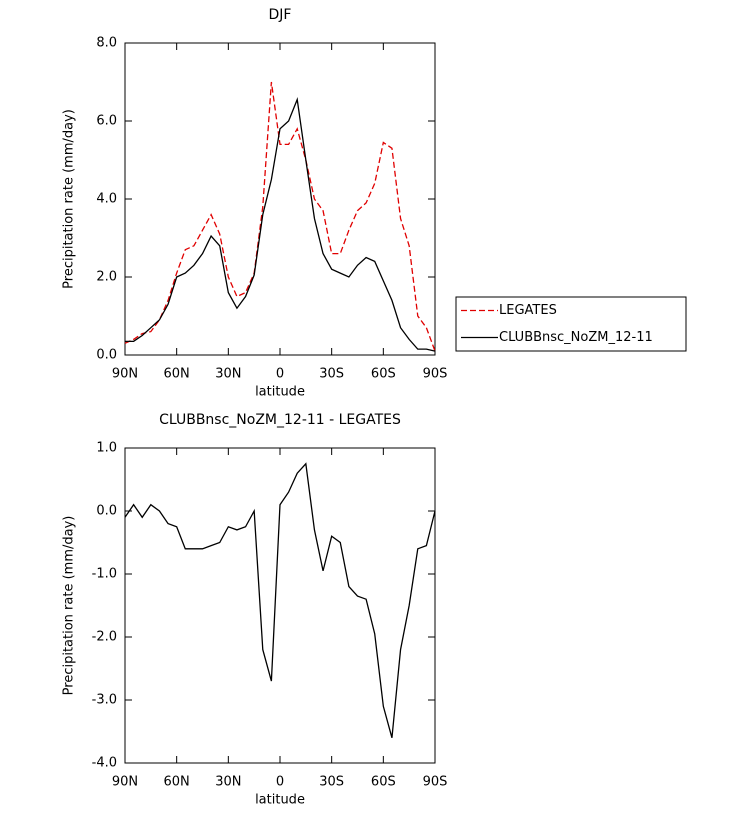  What do you see at coordinates (571, 324) in the screenshot?
I see `legend-box` at bounding box center [571, 324].